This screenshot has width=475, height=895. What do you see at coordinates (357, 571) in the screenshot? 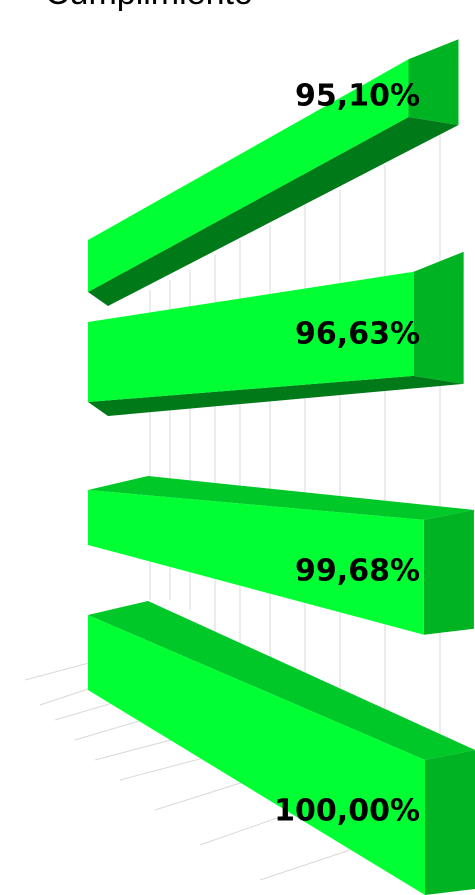
I see `value-label: 99,68%` at bounding box center [357, 571].